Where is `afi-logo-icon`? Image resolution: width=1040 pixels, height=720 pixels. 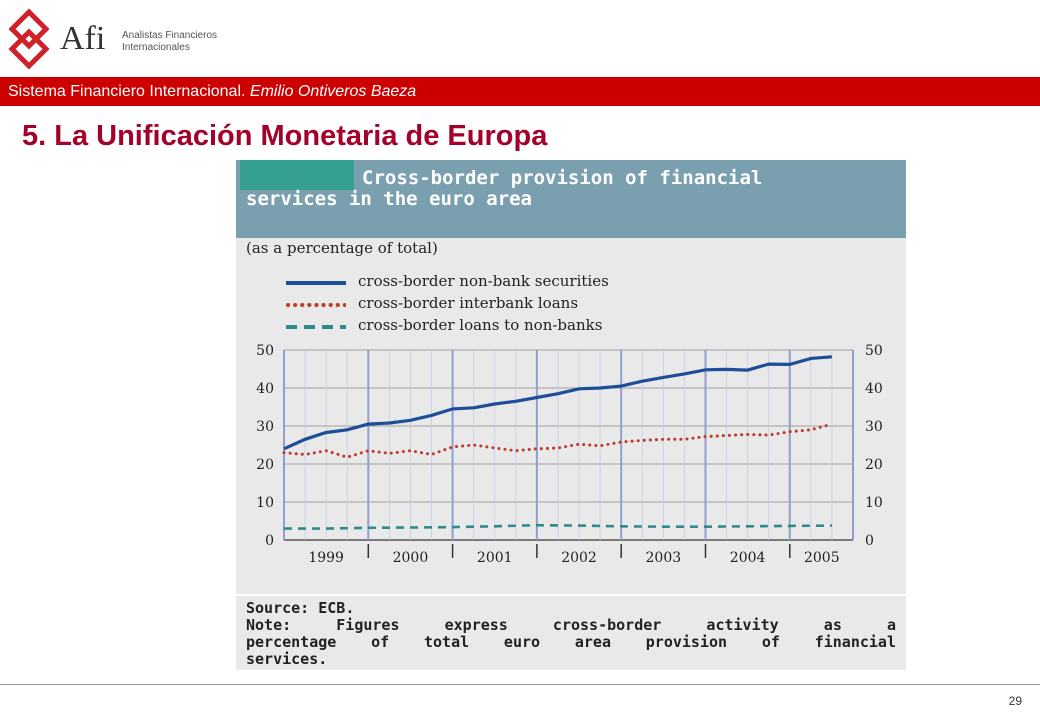 afi-logo-icon is located at coordinates (29, 39).